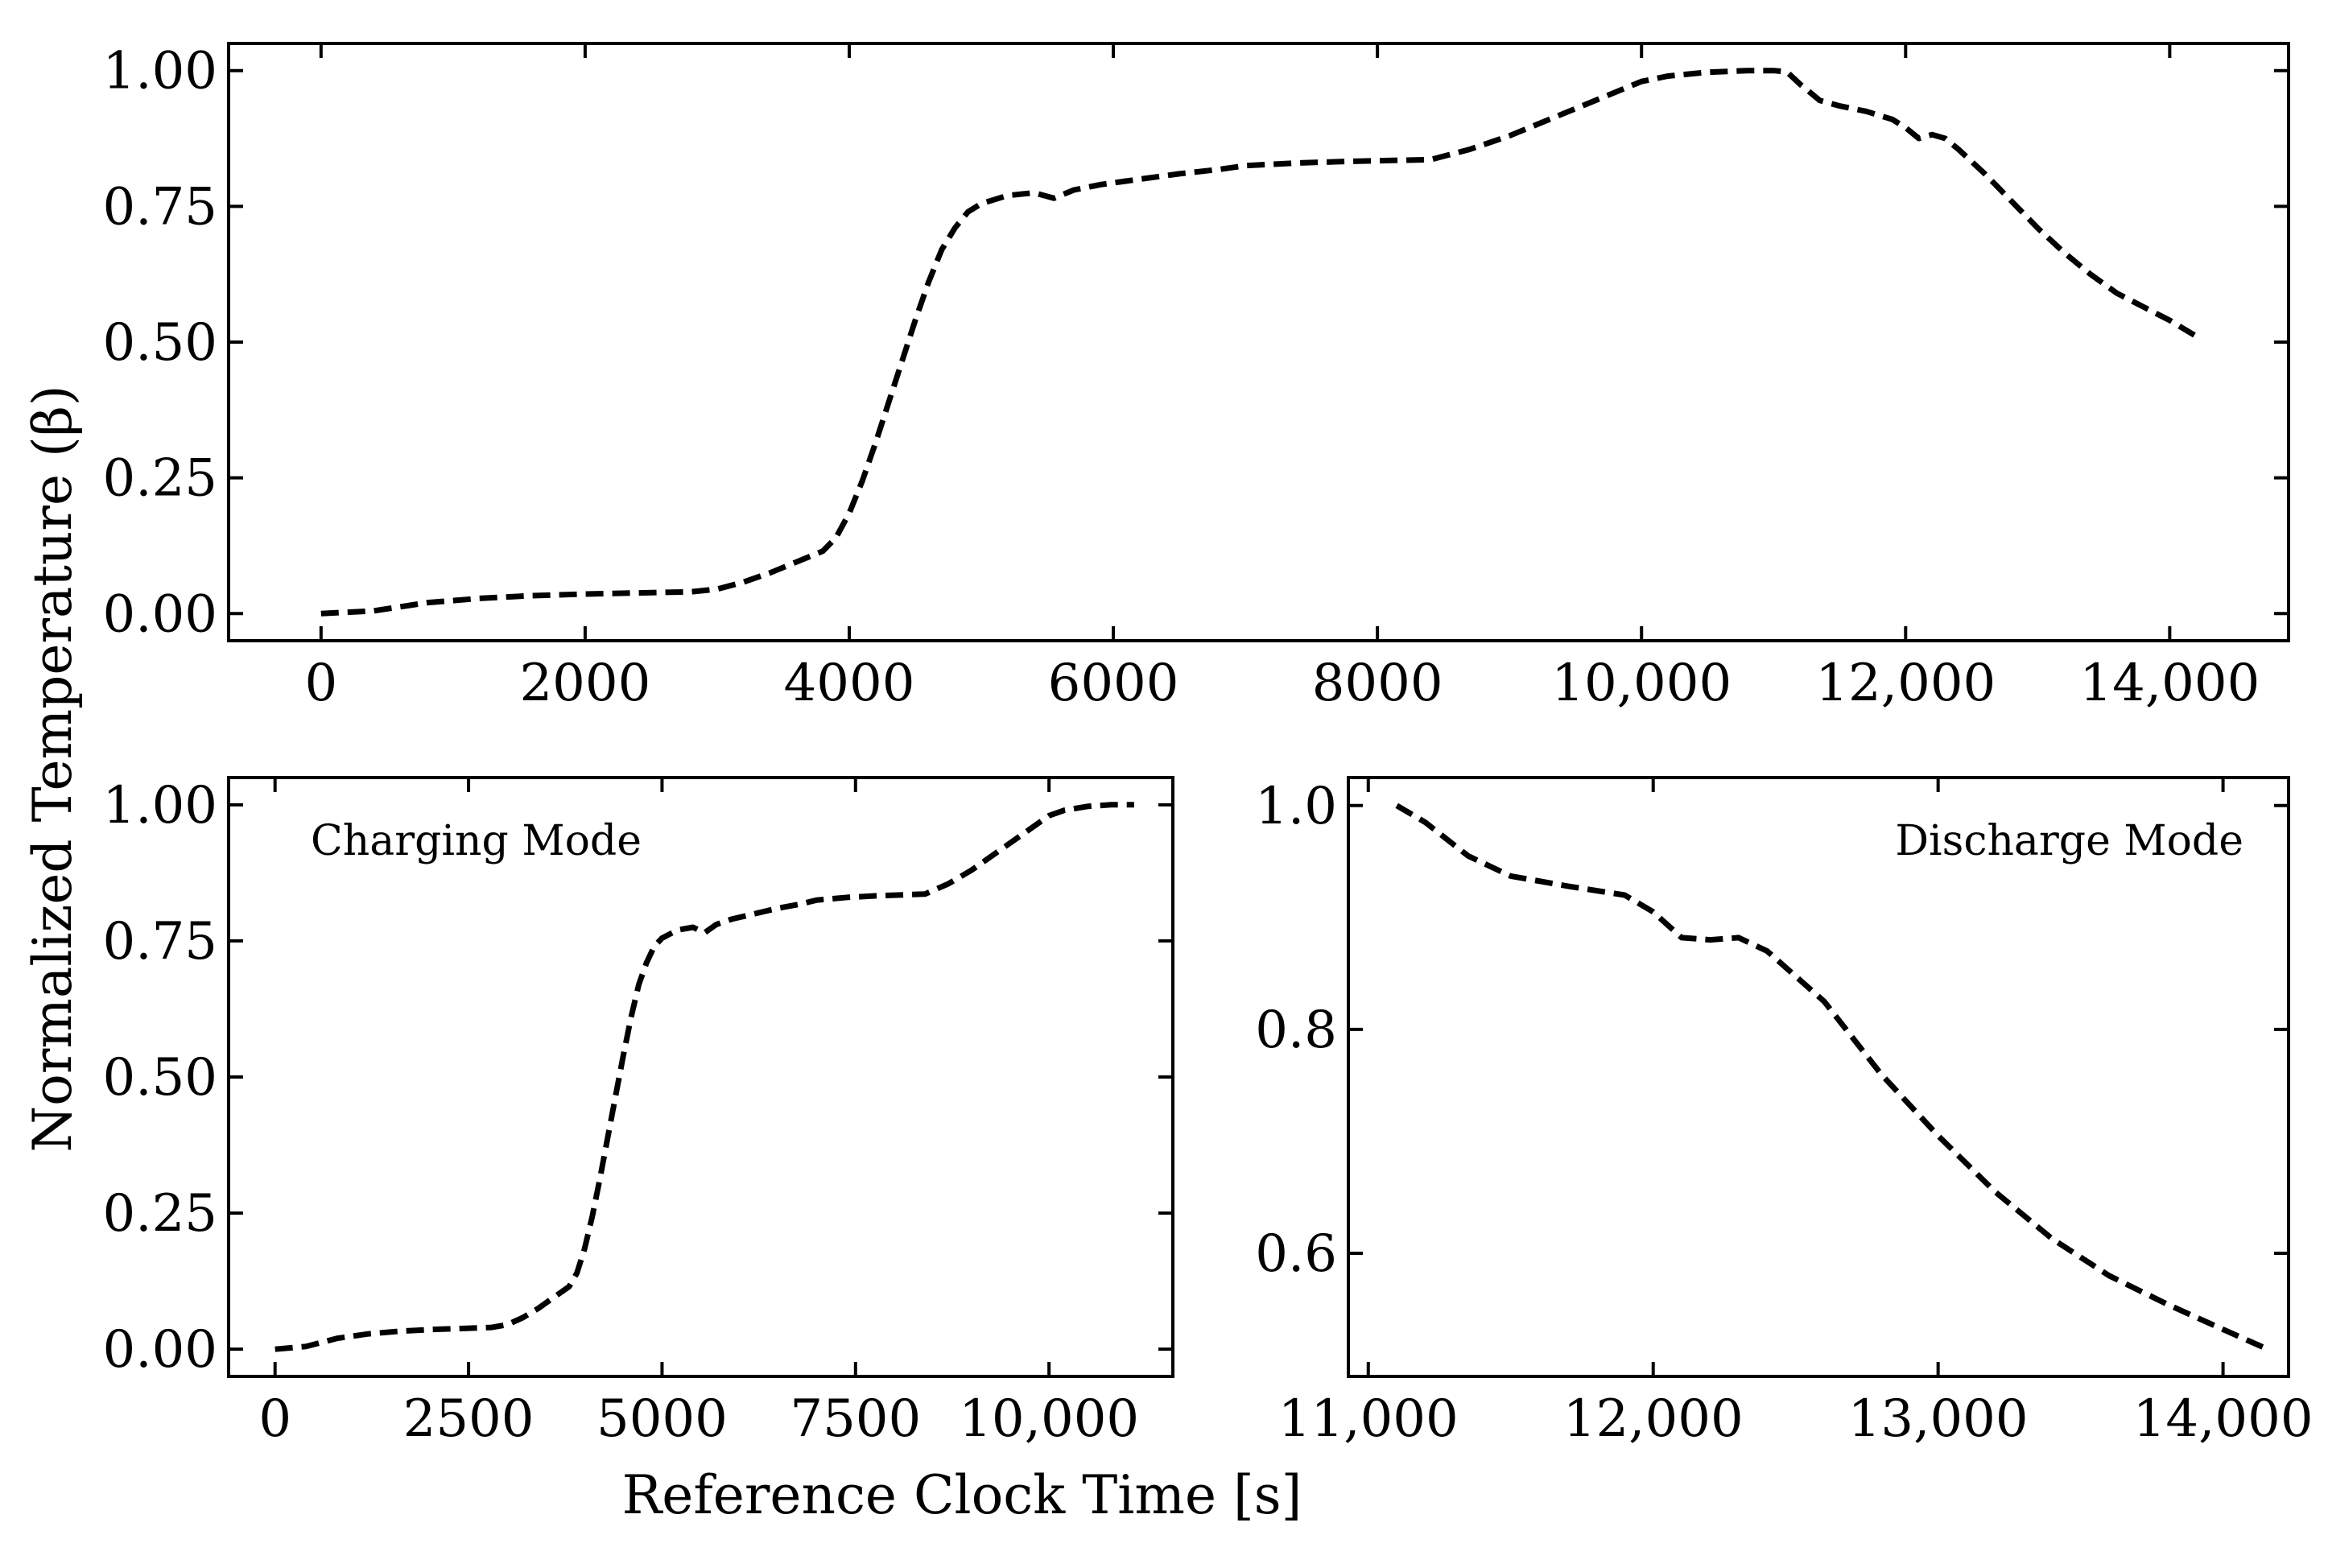  Describe the element at coordinates (856, 1419) in the screenshot. I see `x-tick-label: 7500` at that location.